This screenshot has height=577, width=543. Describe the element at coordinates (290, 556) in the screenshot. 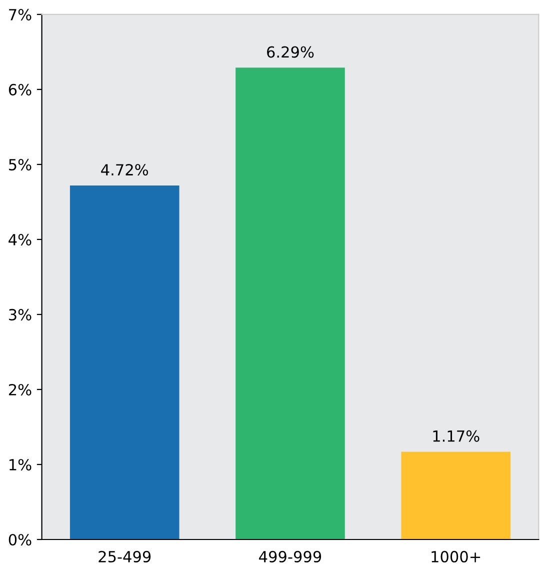

I see `x-tick-label: 499-999` at that location.